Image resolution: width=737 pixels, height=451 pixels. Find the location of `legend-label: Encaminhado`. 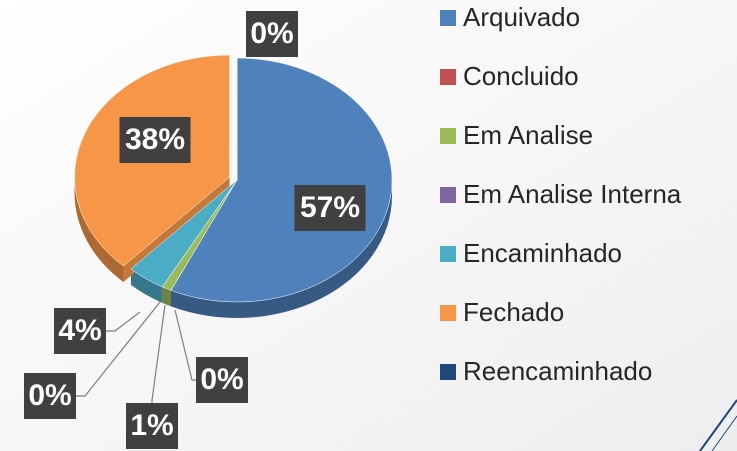

legend-label: Encaminhado is located at coordinates (542, 253).